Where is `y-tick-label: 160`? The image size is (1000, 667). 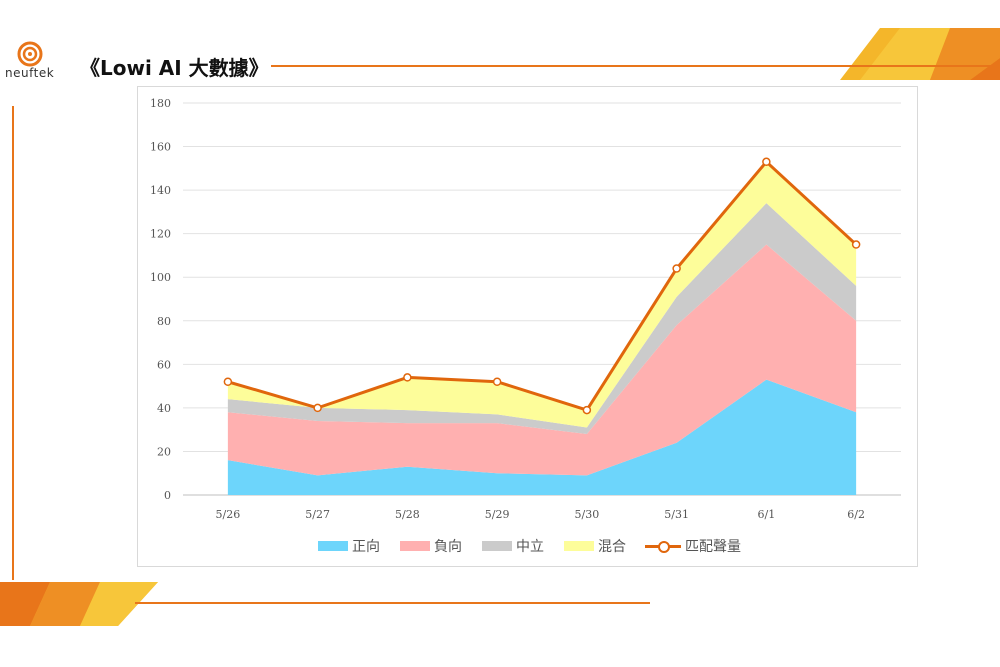 y-tick-label: 160 is located at coordinates (160, 147).